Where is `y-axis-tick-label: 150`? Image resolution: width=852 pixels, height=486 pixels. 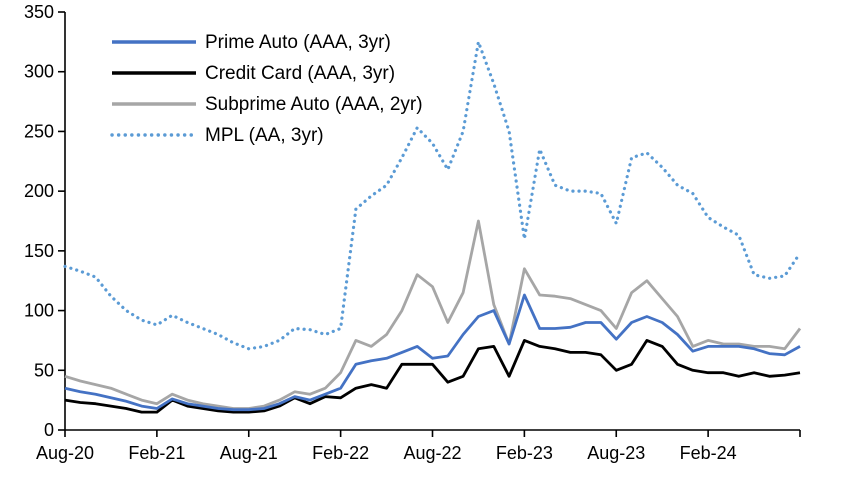
y-axis-tick-label: 150 is located at coordinates (39, 251).